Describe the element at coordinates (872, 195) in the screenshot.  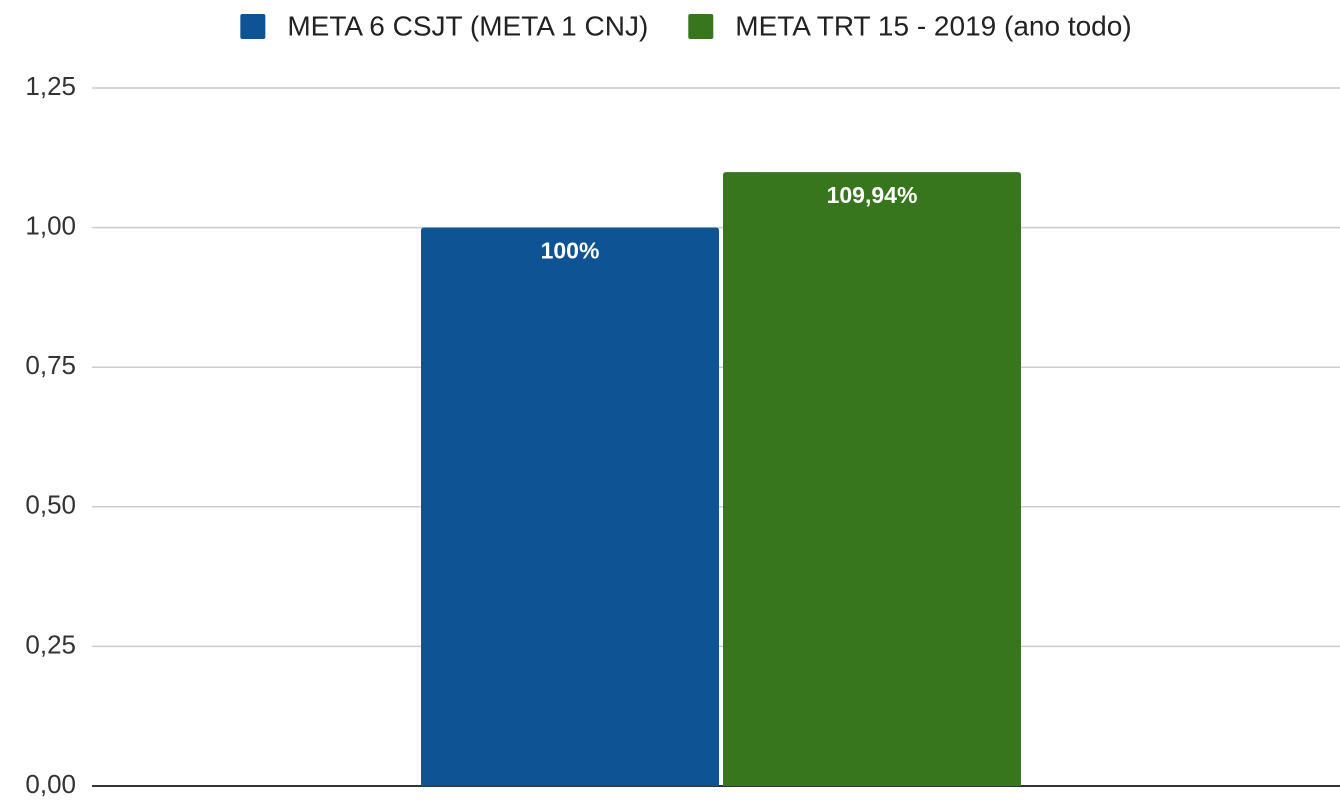
I see `value-label: 109,94%` at that location.